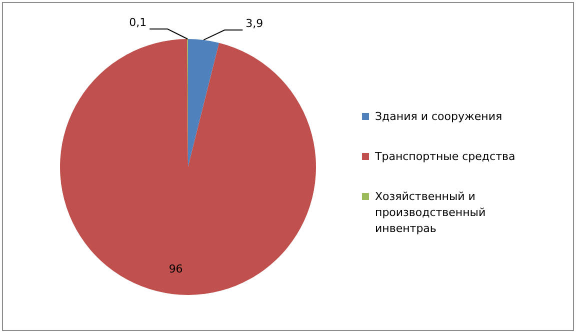 This screenshot has height=336, width=576. I want to click on data-label: 3,9, so click(255, 23).